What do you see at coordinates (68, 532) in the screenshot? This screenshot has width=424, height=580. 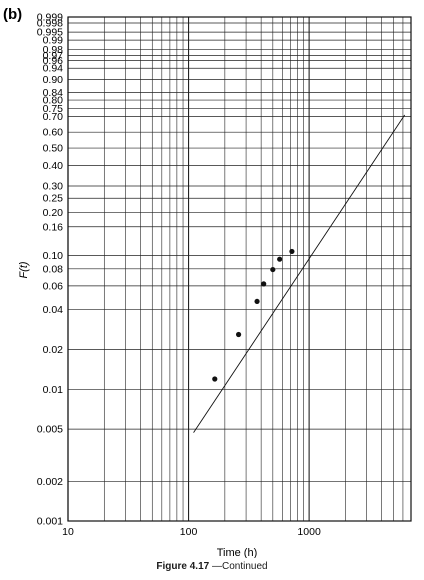 I see `x-tick-label: 10` at bounding box center [68, 532].